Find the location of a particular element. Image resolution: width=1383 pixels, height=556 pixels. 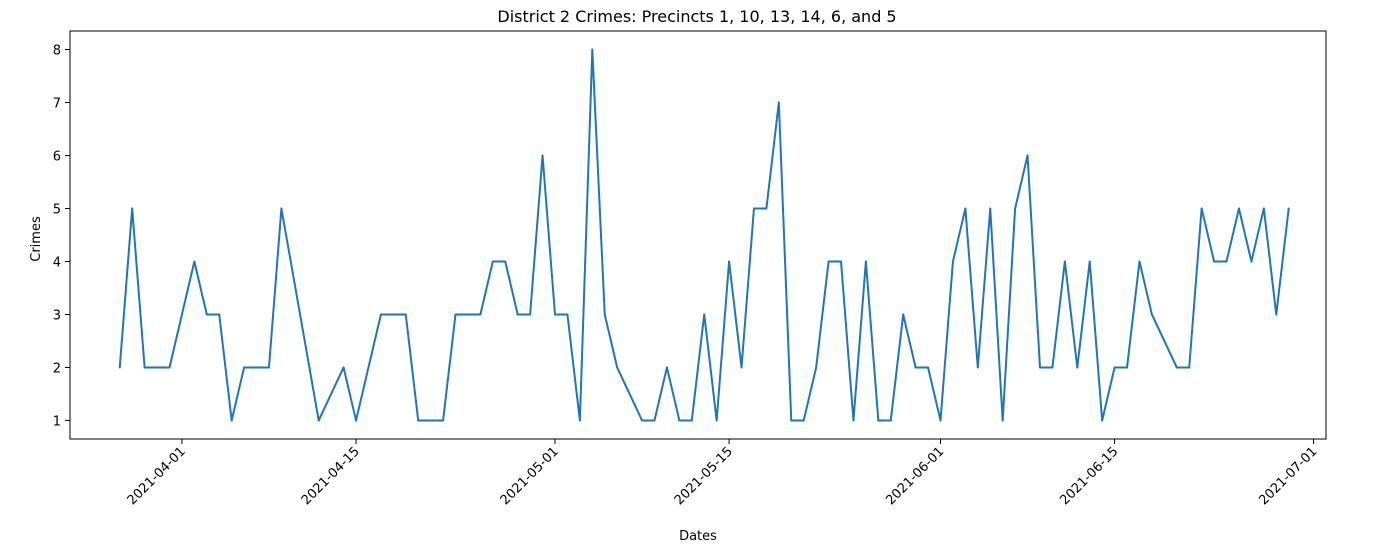

y-tick-label: 6 is located at coordinates (57, 157).